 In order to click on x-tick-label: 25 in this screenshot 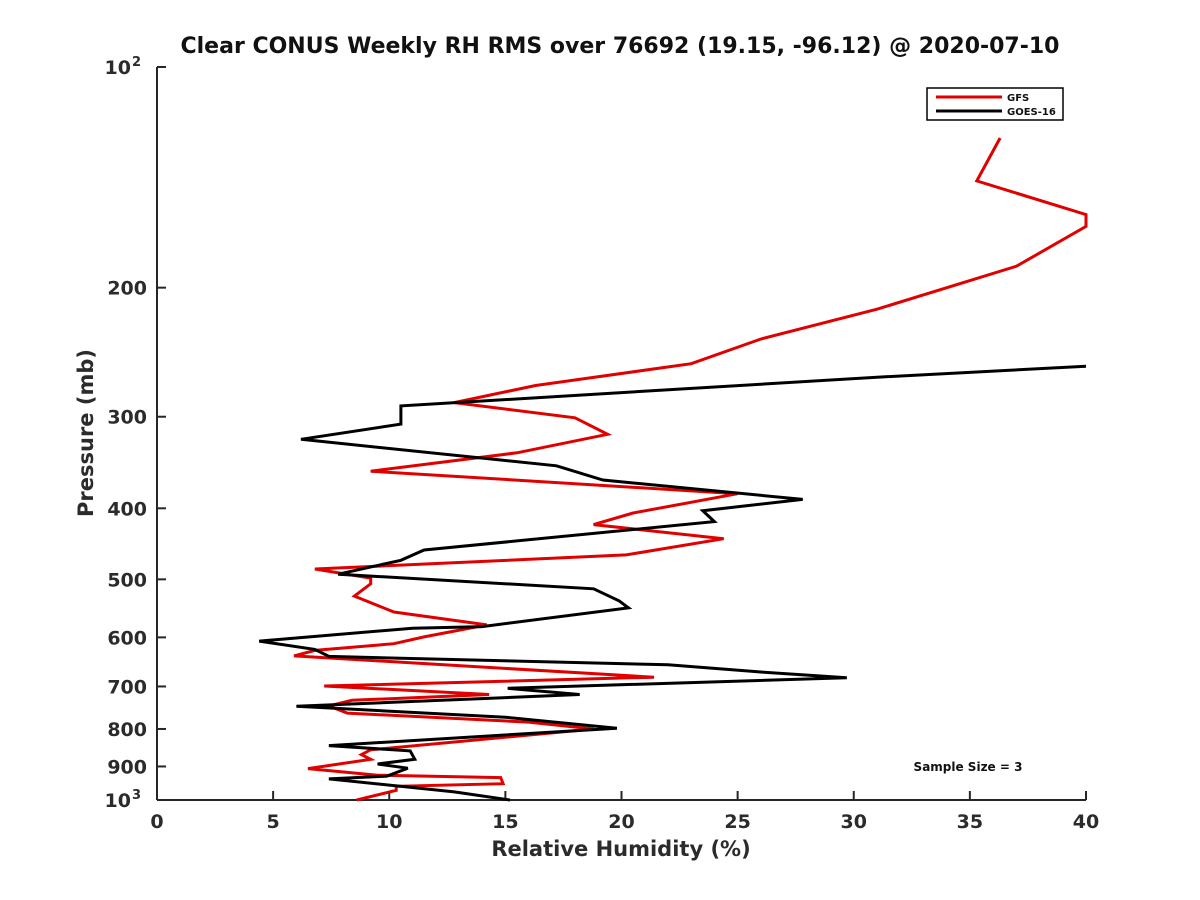, I will do `click(737, 822)`.